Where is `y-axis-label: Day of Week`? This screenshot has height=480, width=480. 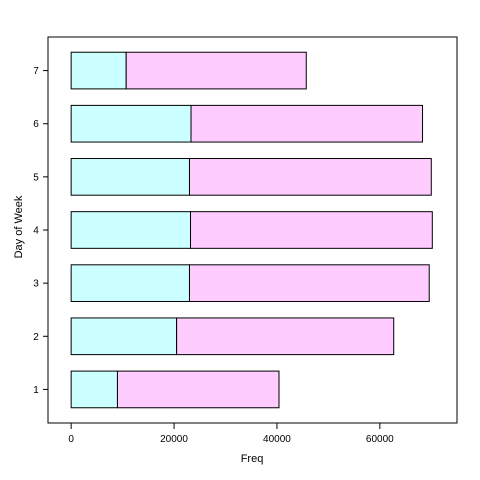 y-axis-label: Day of Week is located at coordinates (19, 226).